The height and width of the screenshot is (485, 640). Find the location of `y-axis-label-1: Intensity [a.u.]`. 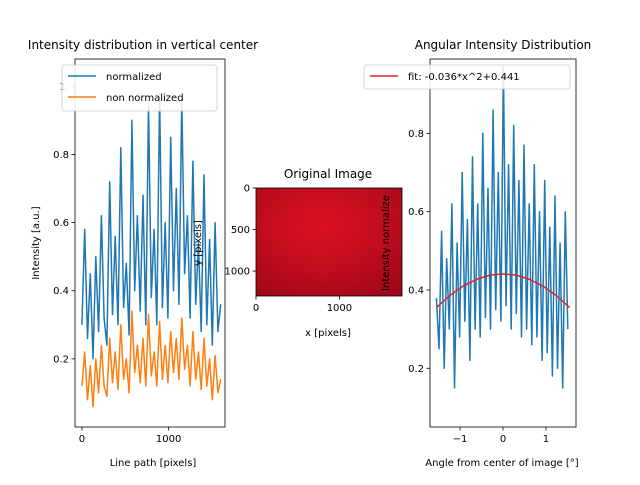

y-axis-label-1: Intensity [a.u.] is located at coordinates (36, 242).